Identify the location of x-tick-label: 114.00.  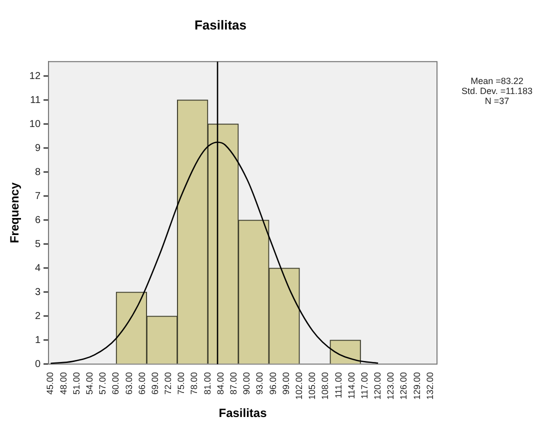
(351, 385).